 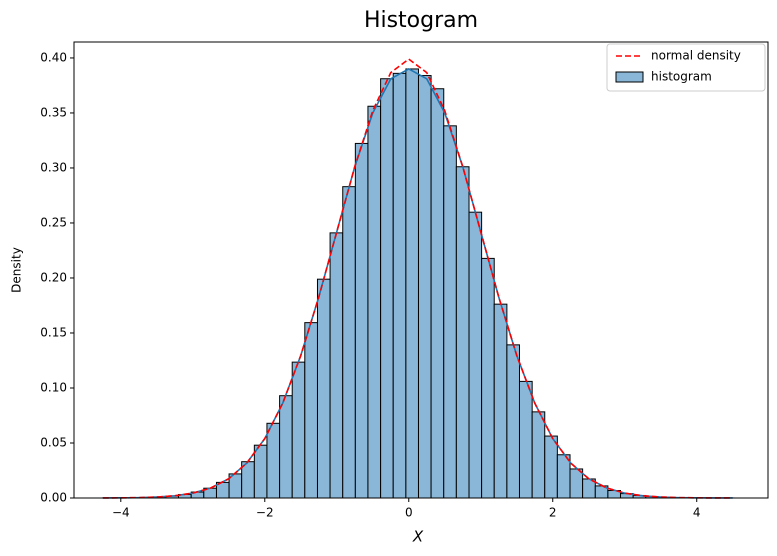 What do you see at coordinates (53, 112) in the screenshot?
I see `y-tick-label: 0.35` at bounding box center [53, 112].